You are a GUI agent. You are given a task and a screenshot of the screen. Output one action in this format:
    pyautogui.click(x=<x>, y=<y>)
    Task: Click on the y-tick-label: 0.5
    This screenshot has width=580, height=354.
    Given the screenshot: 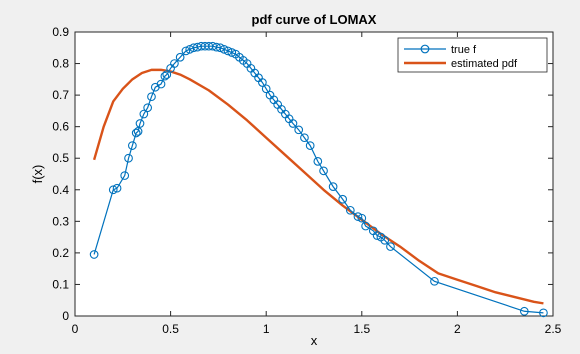 What is the action you would take?
    pyautogui.click(x=60, y=158)
    